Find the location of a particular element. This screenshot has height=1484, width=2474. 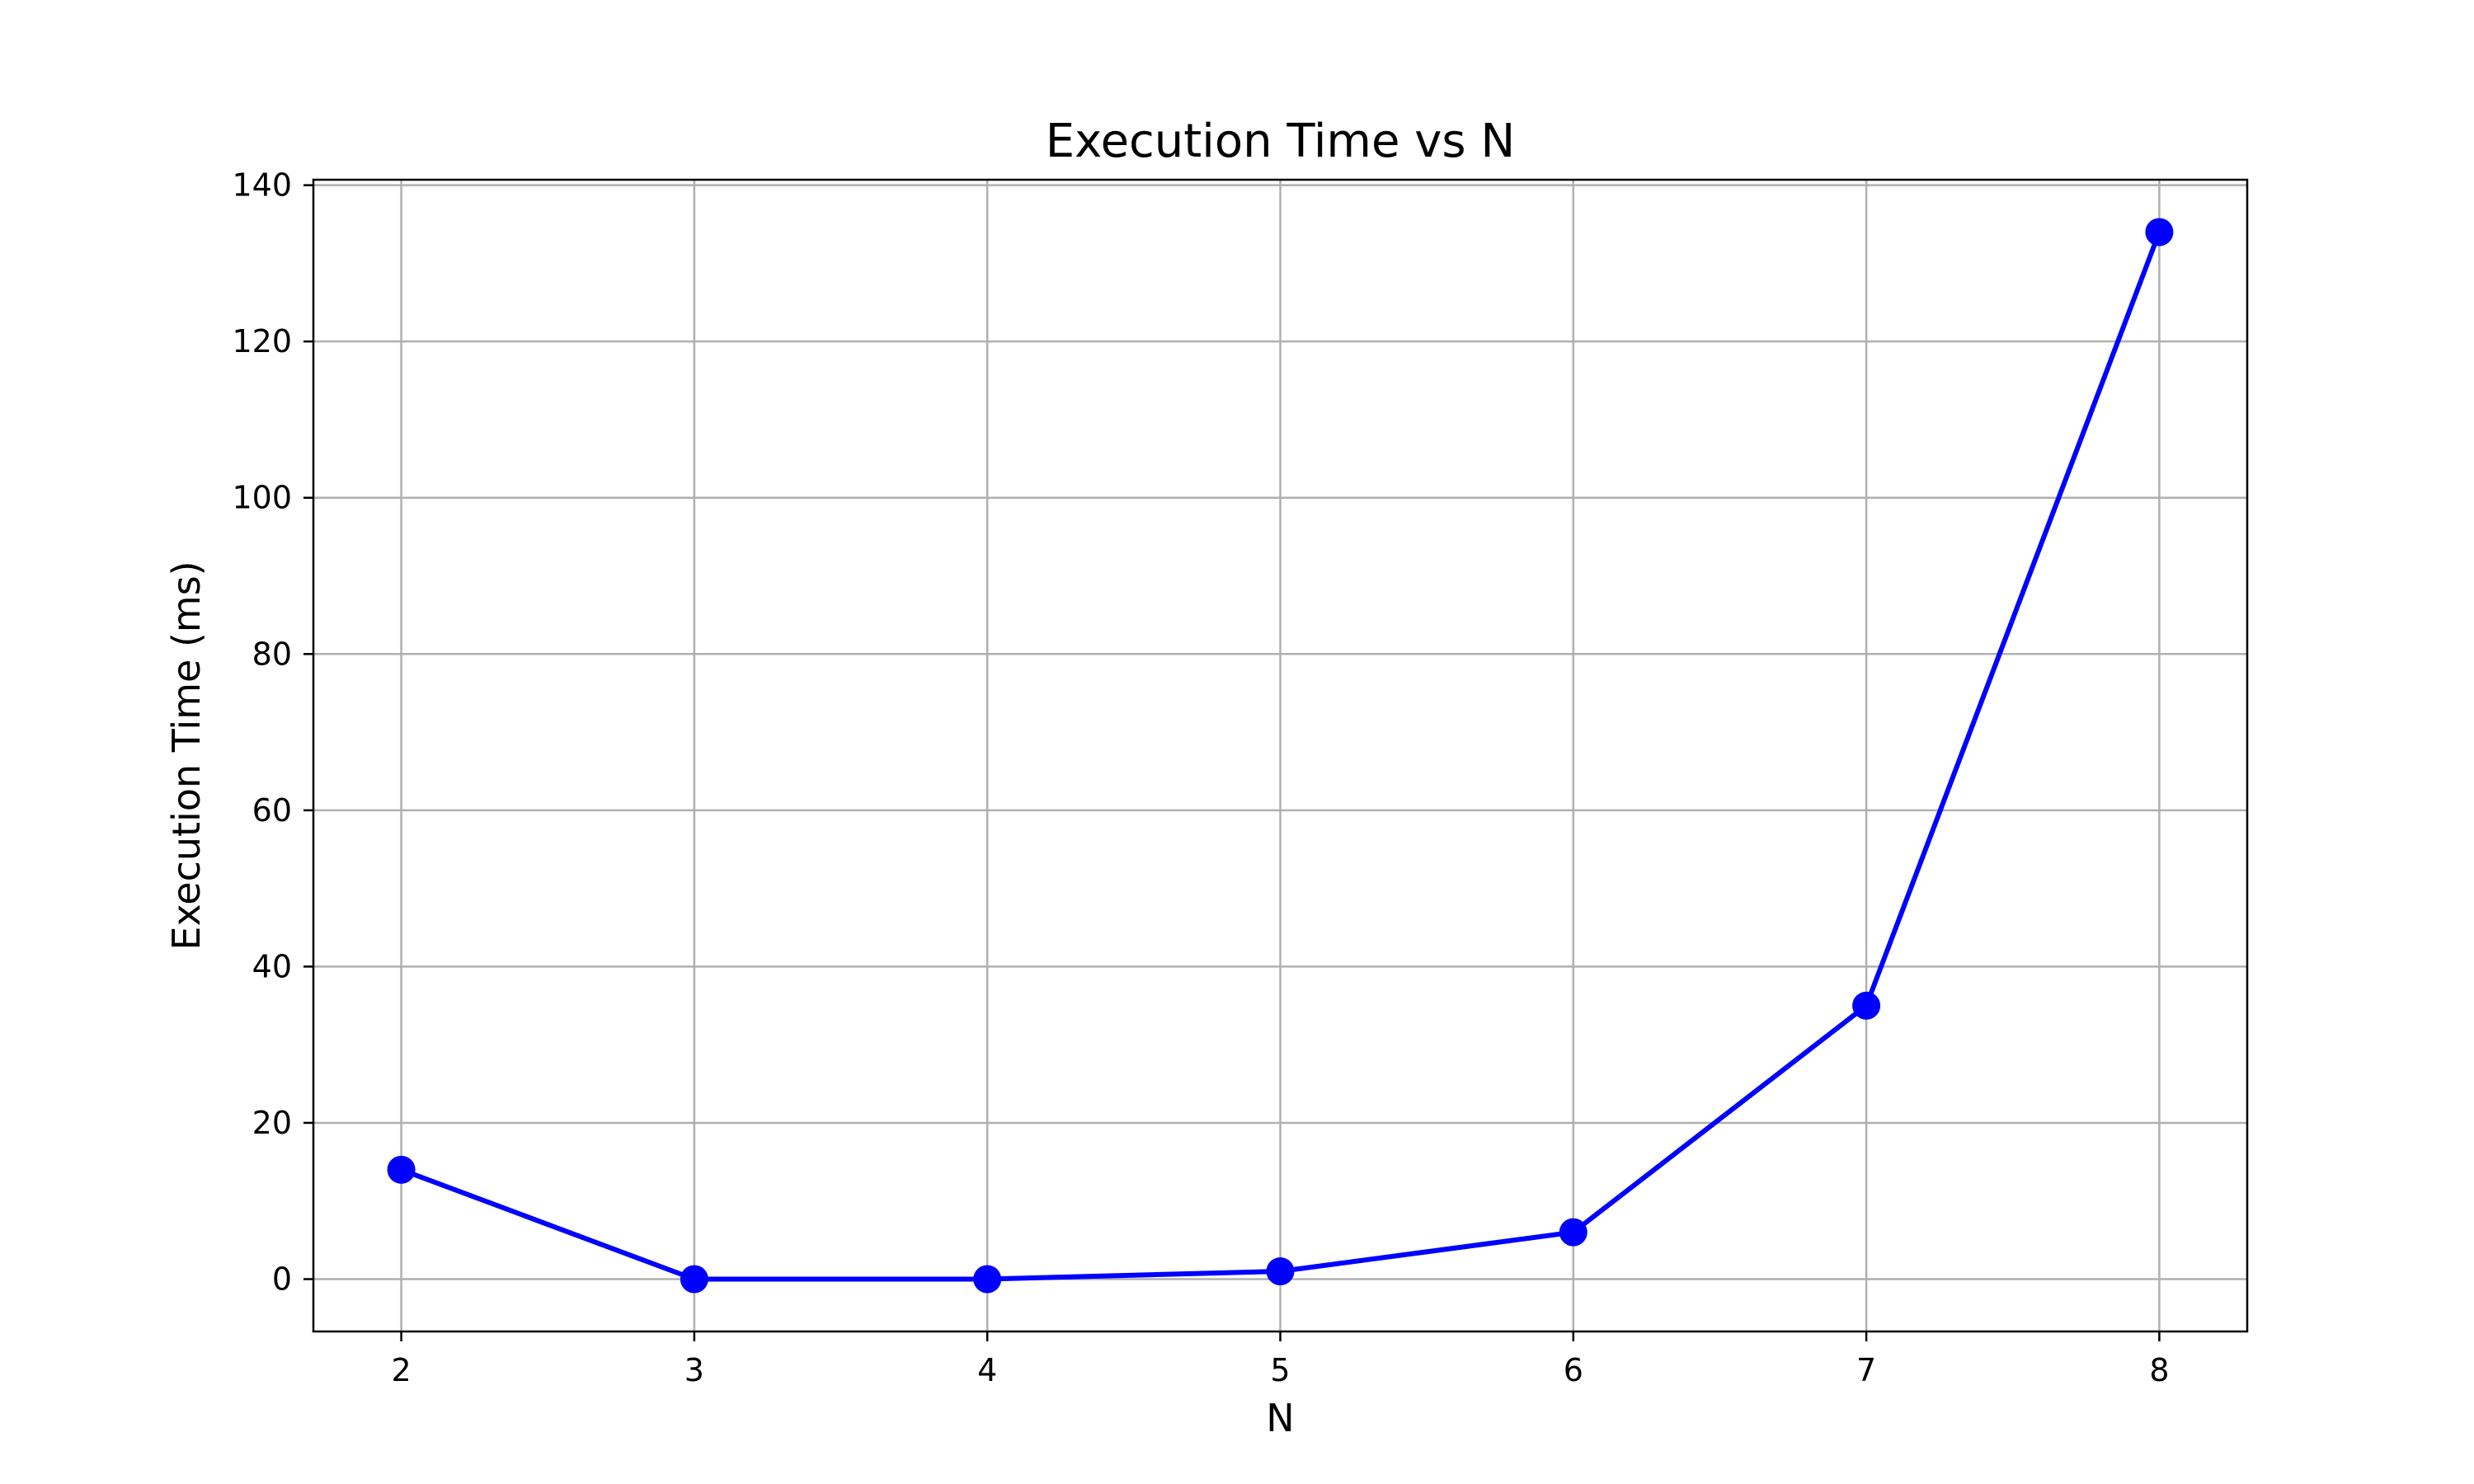

x-tick-label: 3 is located at coordinates (694, 1370).